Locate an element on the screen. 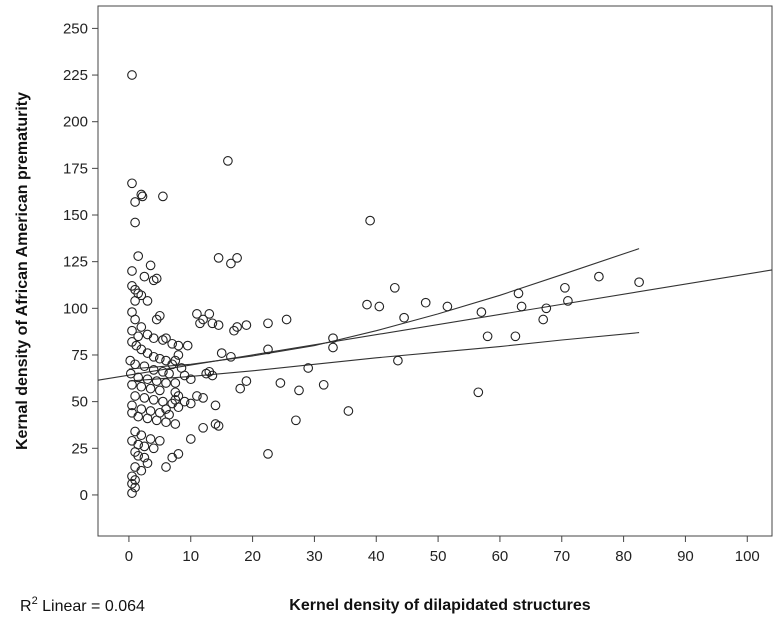 The width and height of the screenshot is (773, 618). y-tick-label-6: 150 is located at coordinates (75, 215).